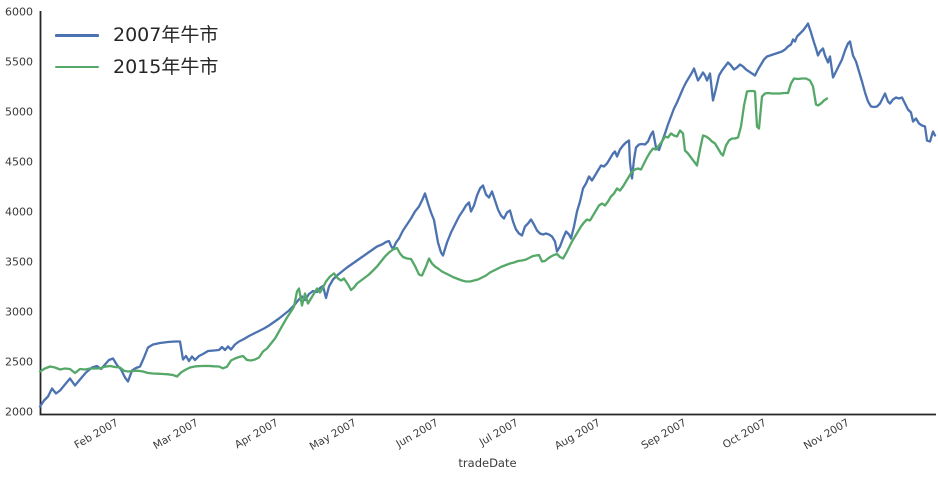  Describe the element at coordinates (663, 434) in the screenshot. I see `x-tick-label: Sep 2007` at that location.